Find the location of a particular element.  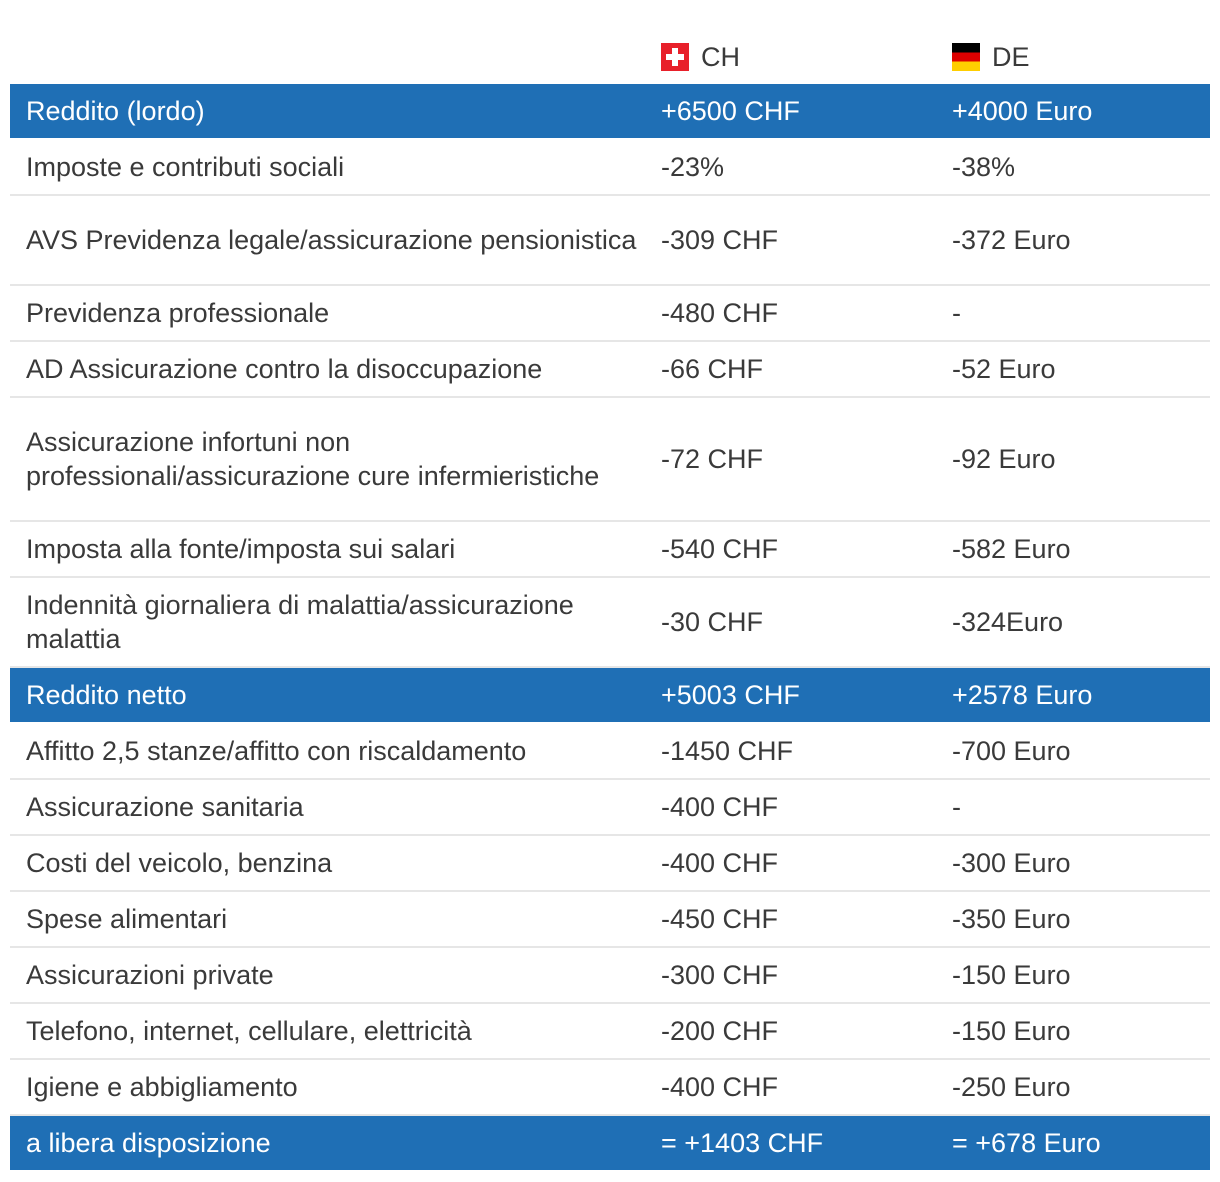

row-label: Imposta alla fonte/imposta sui salari is located at coordinates (241, 549).